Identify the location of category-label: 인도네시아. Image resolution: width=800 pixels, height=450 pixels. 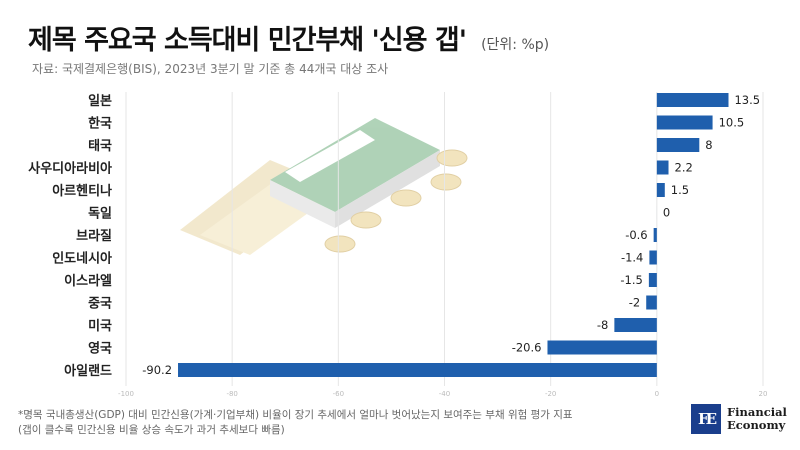
(82, 259).